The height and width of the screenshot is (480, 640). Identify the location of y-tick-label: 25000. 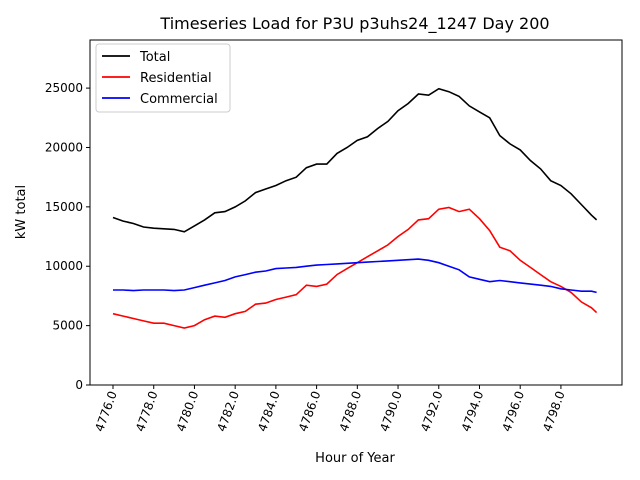
(64, 88).